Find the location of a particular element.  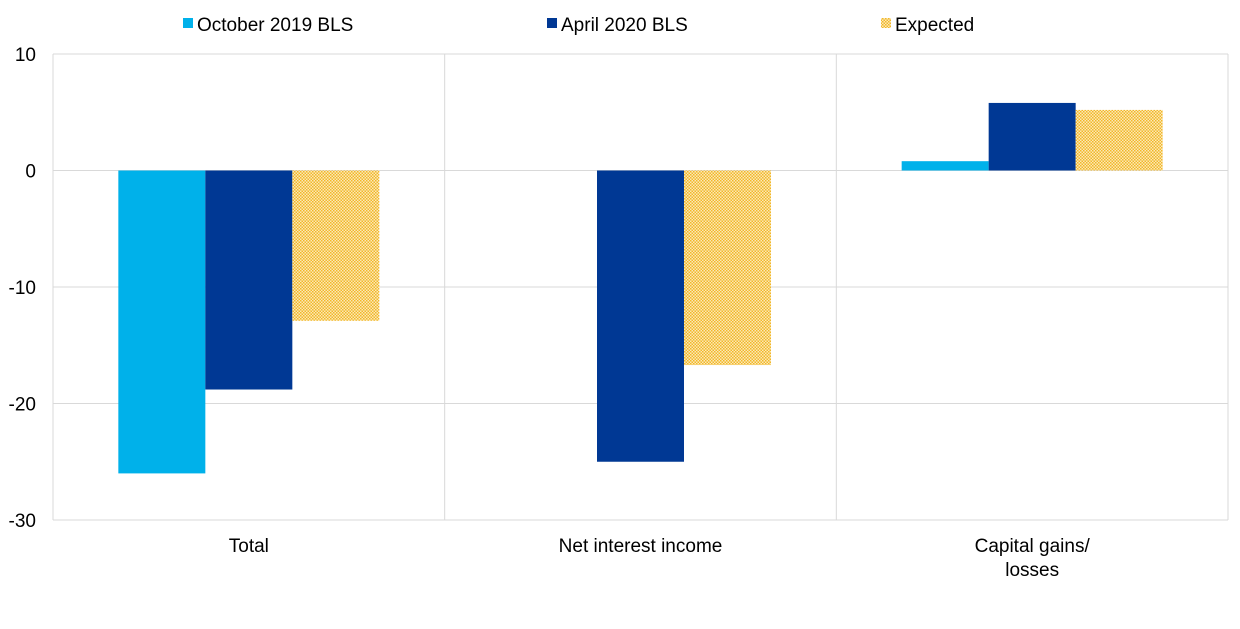

y-axis: 10 0 -10 -20 -30 is located at coordinates (22, 288).